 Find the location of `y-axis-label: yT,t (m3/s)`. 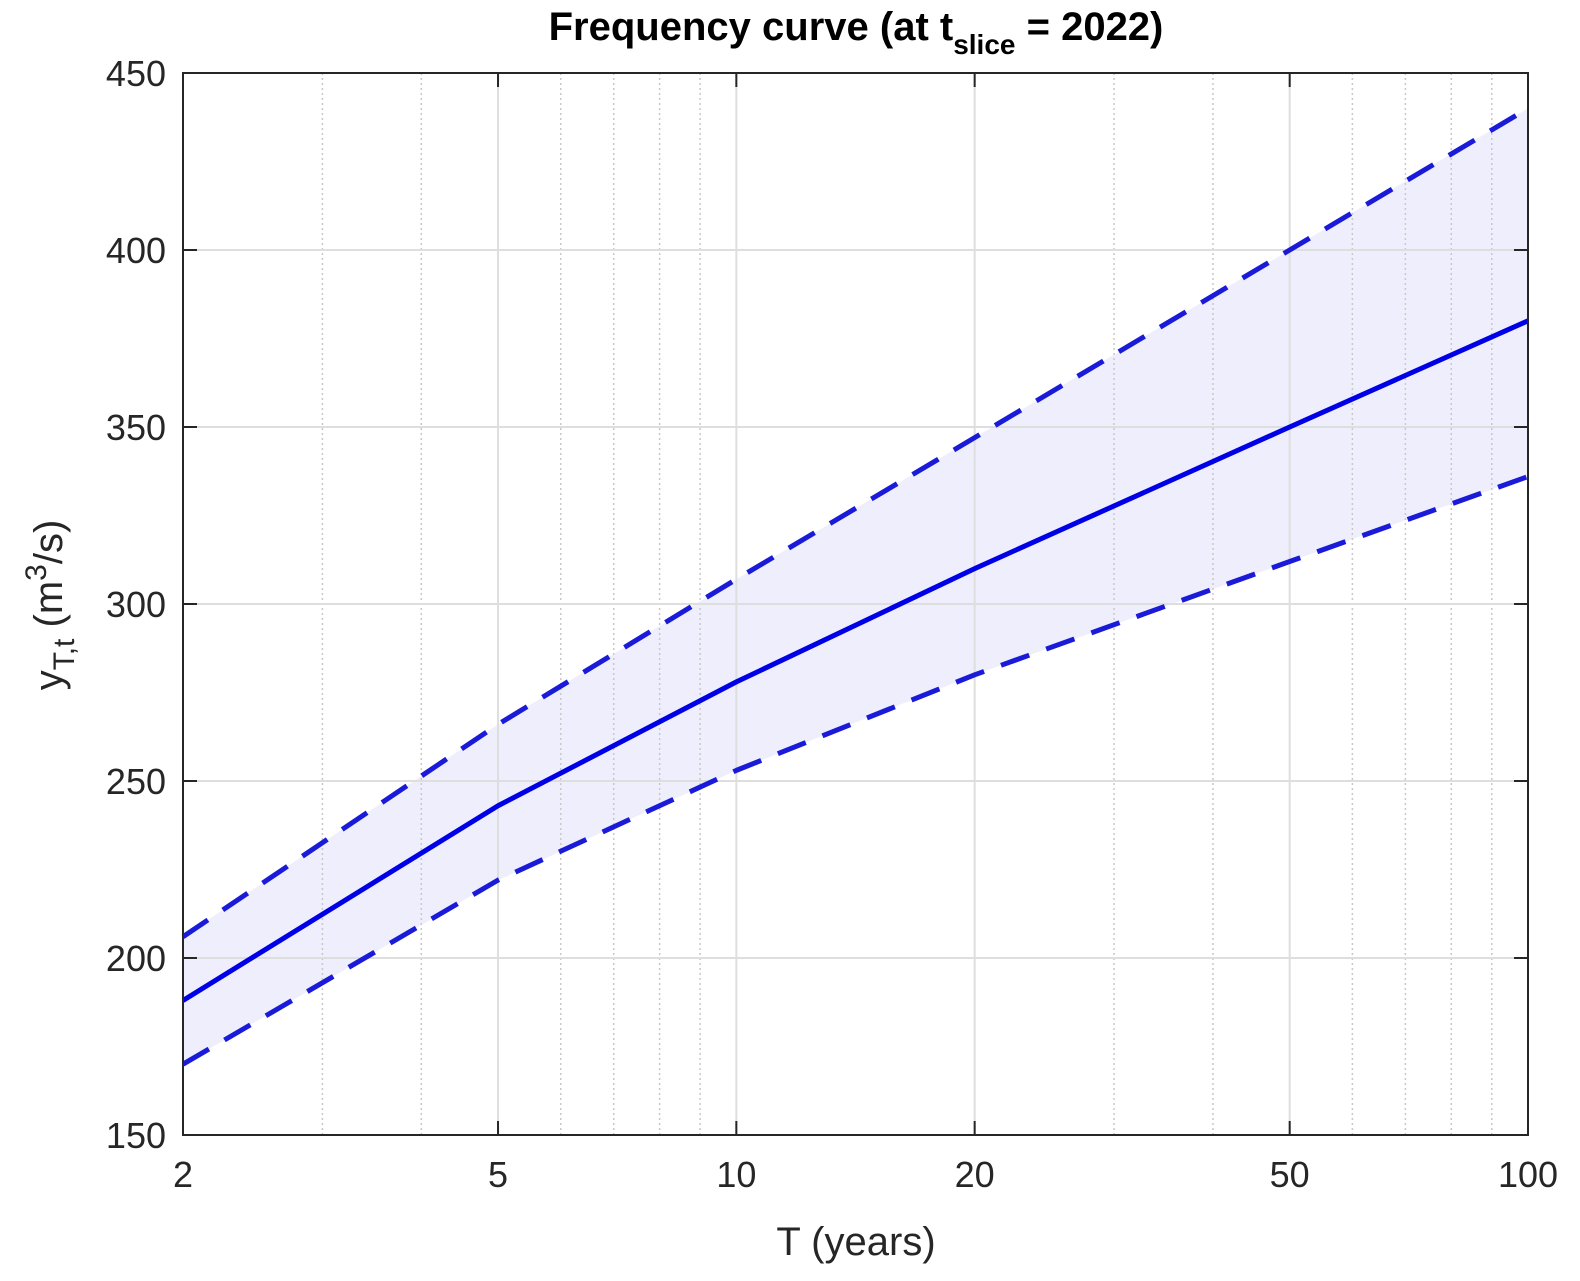

y-axis-label: yT,t (m3/s) is located at coordinates (50, 605).